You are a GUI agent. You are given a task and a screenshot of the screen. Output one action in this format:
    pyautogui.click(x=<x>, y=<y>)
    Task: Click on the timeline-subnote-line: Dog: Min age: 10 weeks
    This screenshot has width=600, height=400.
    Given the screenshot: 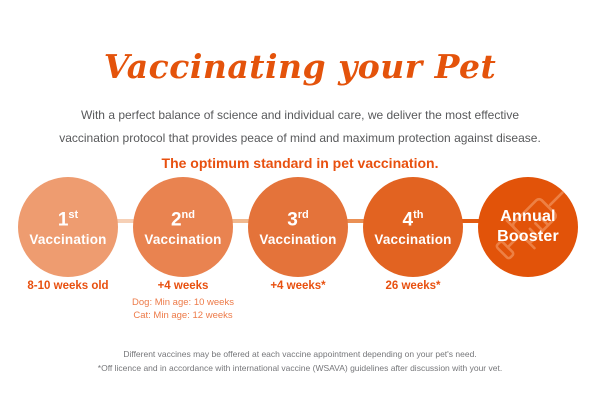 What is the action you would take?
    pyautogui.click(x=183, y=302)
    